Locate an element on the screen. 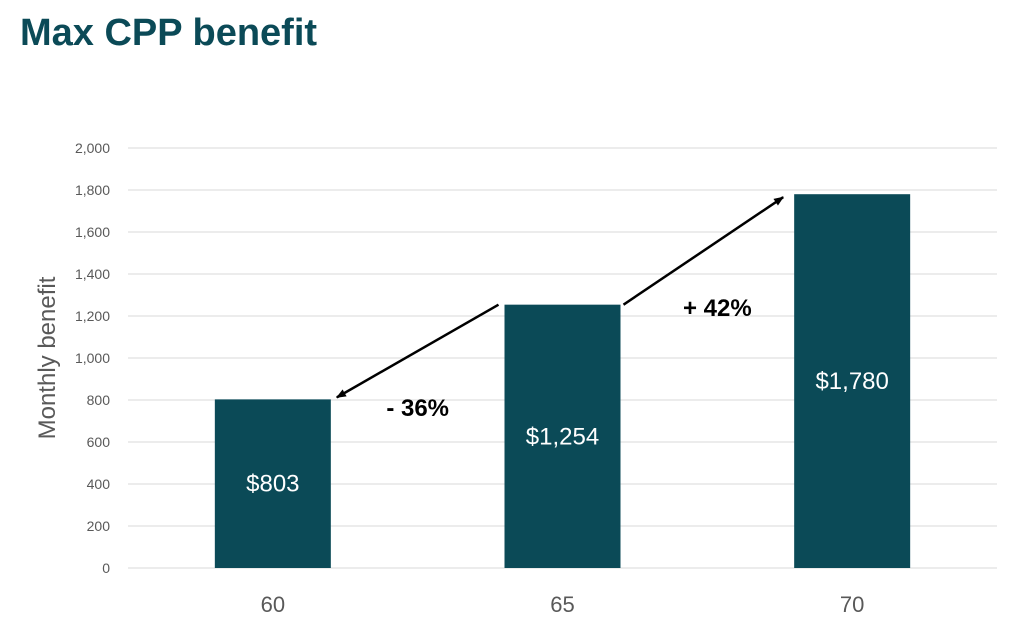 The image size is (1024, 628). y-tick-label: 1,400 is located at coordinates (92, 274).